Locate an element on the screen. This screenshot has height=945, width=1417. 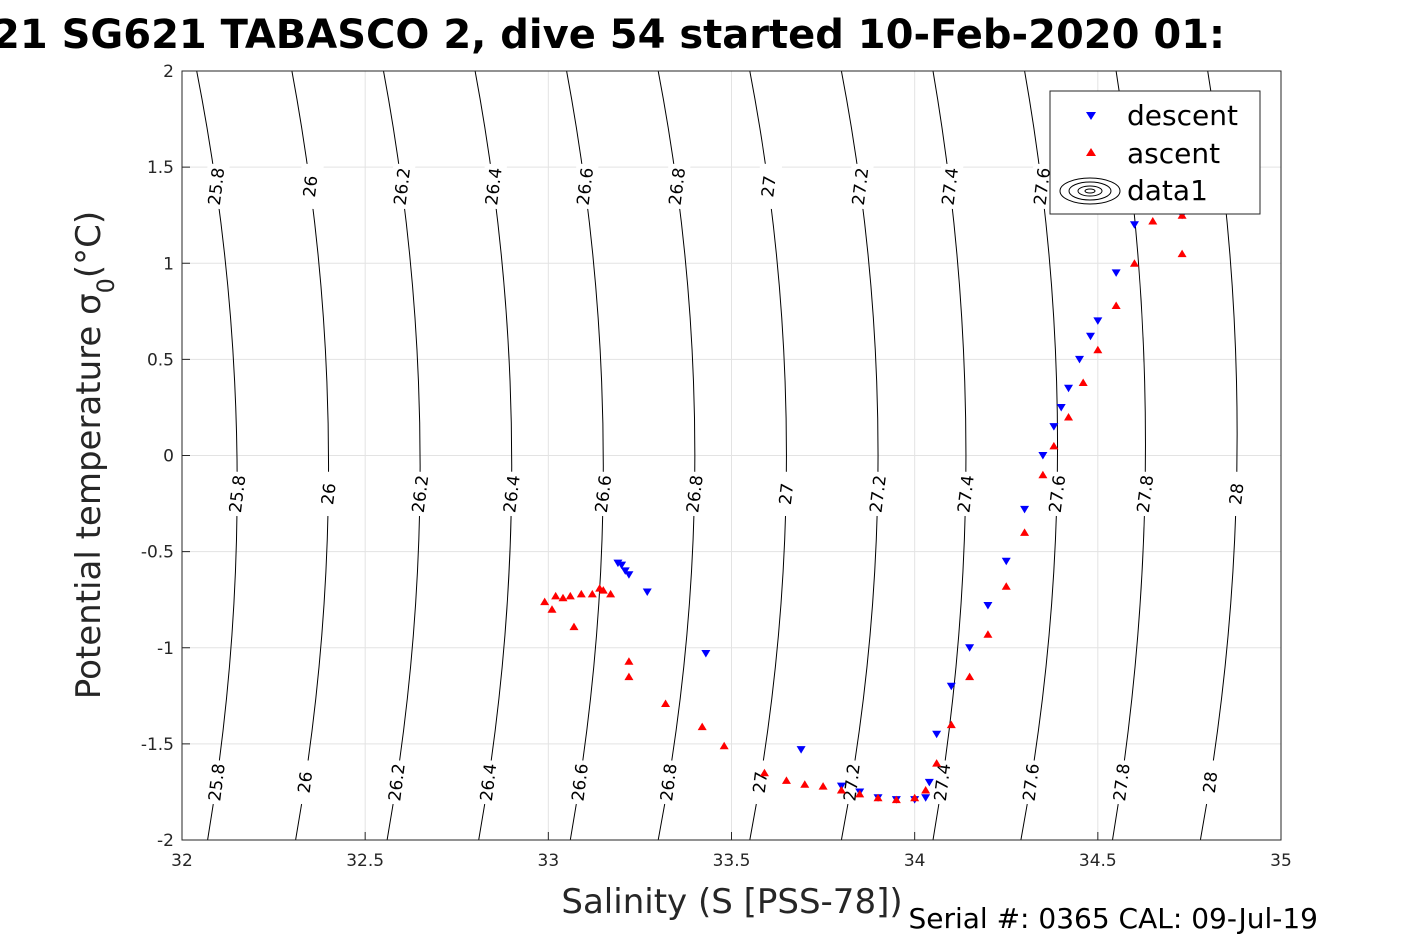
contour-label-group: 28 is located at coordinates (1210, 782).